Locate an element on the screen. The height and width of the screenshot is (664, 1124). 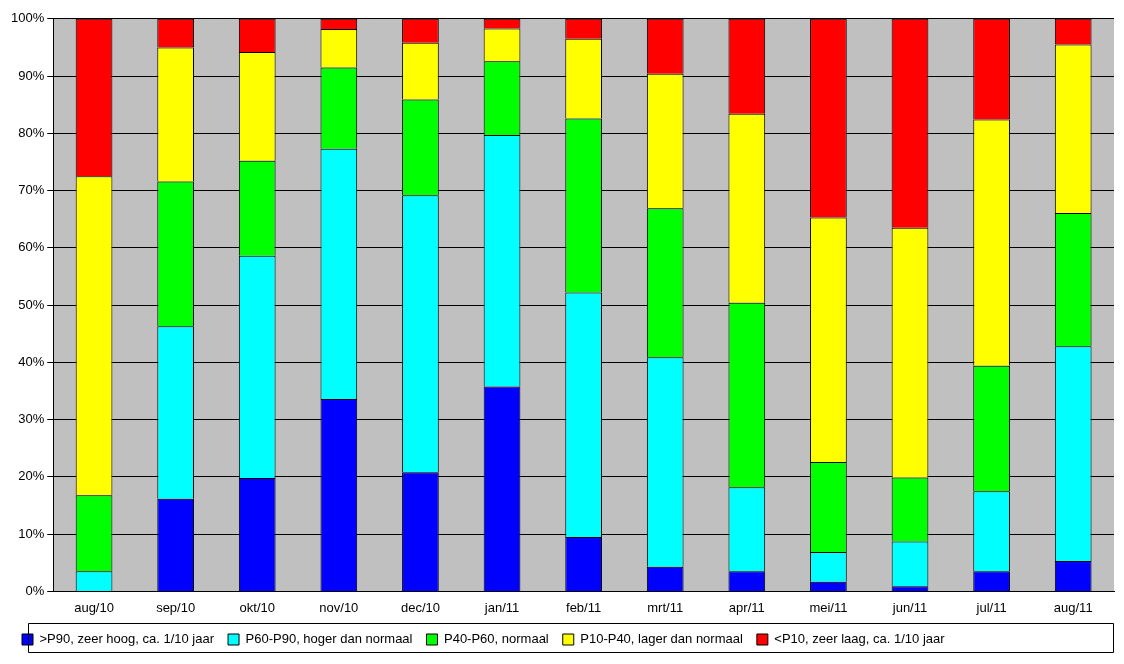
x-tick-label: aug/10 is located at coordinates (94, 607).